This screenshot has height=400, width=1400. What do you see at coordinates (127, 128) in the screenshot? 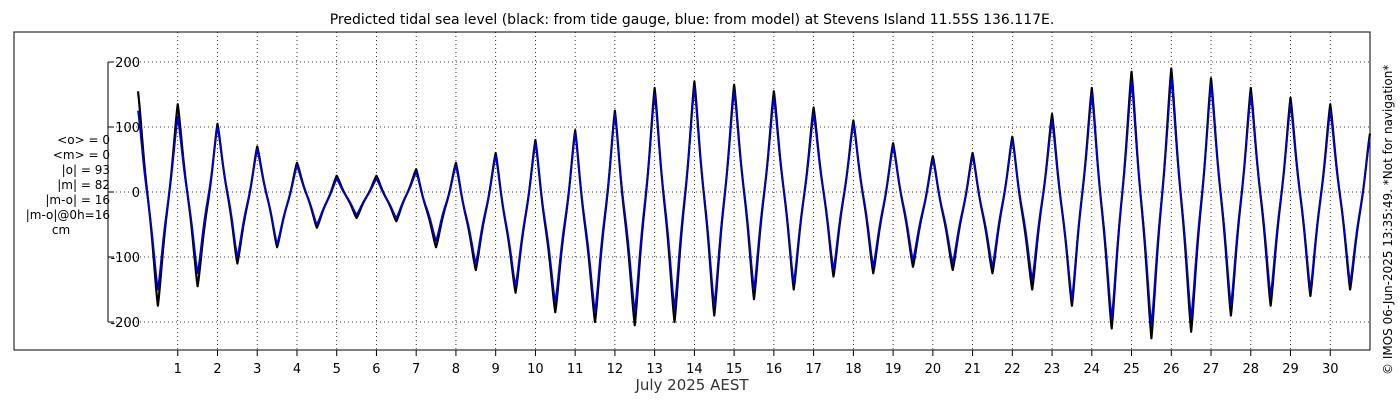
I see `y-tick-label: 100` at bounding box center [127, 128].